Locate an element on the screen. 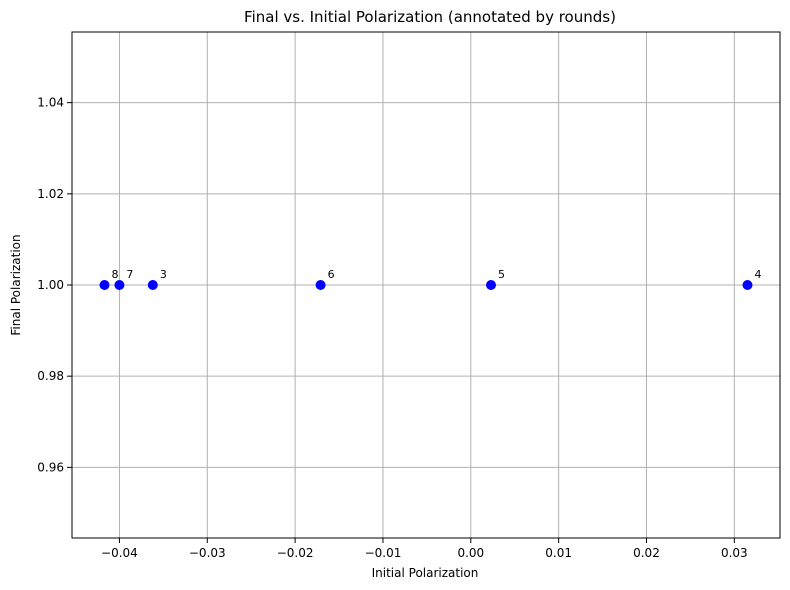 This screenshot has height=590, width=790. x-tick-label: −0.04 is located at coordinates (119, 553).